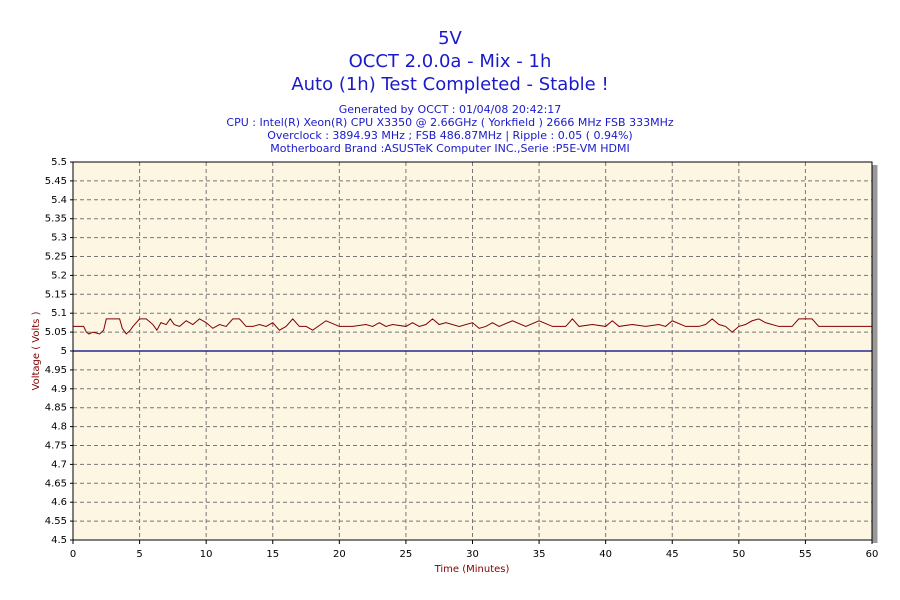 The image size is (900, 600). What do you see at coordinates (56, 257) in the screenshot?
I see `y-tick-label: 5.25` at bounding box center [56, 257].